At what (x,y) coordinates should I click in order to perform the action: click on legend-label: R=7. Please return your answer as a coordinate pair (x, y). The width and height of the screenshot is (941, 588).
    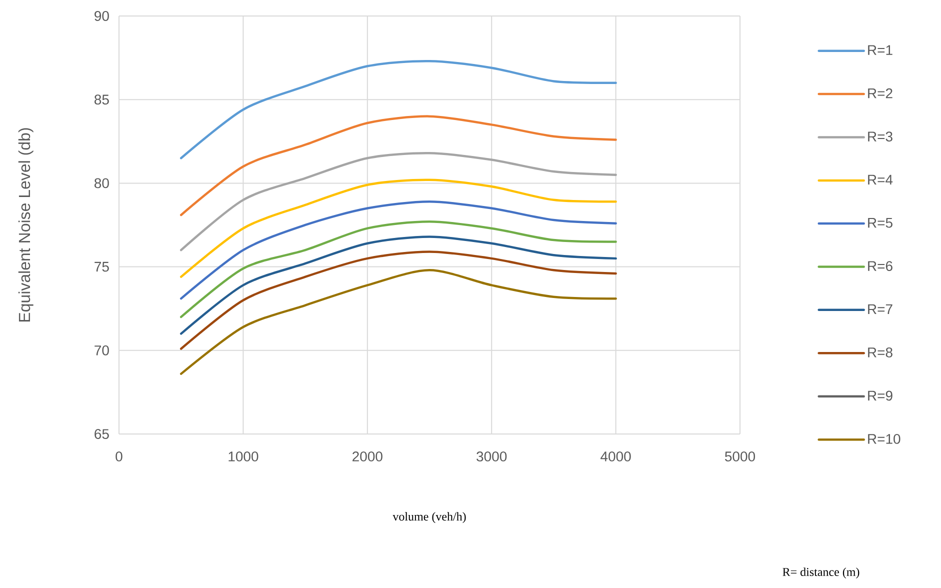
    Looking at the image, I should click on (880, 309).